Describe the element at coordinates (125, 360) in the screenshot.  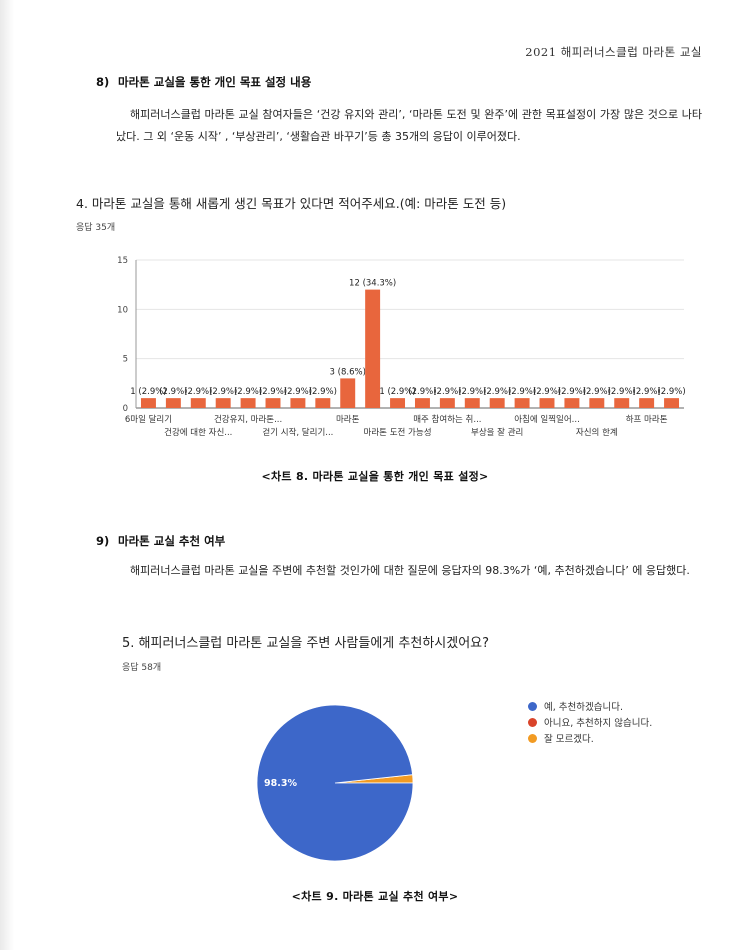
I see `y-tick-label: 5` at that location.